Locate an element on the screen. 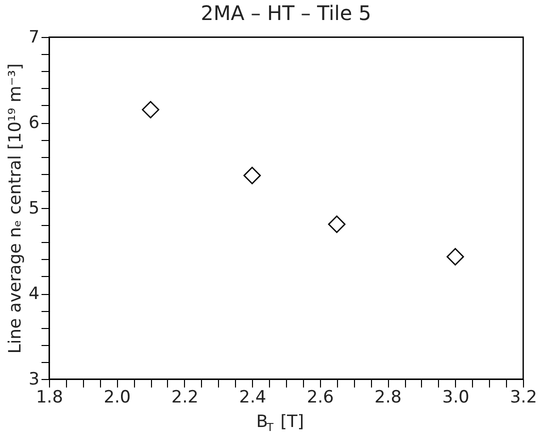  y-tick-label: 7 is located at coordinates (34, 38).